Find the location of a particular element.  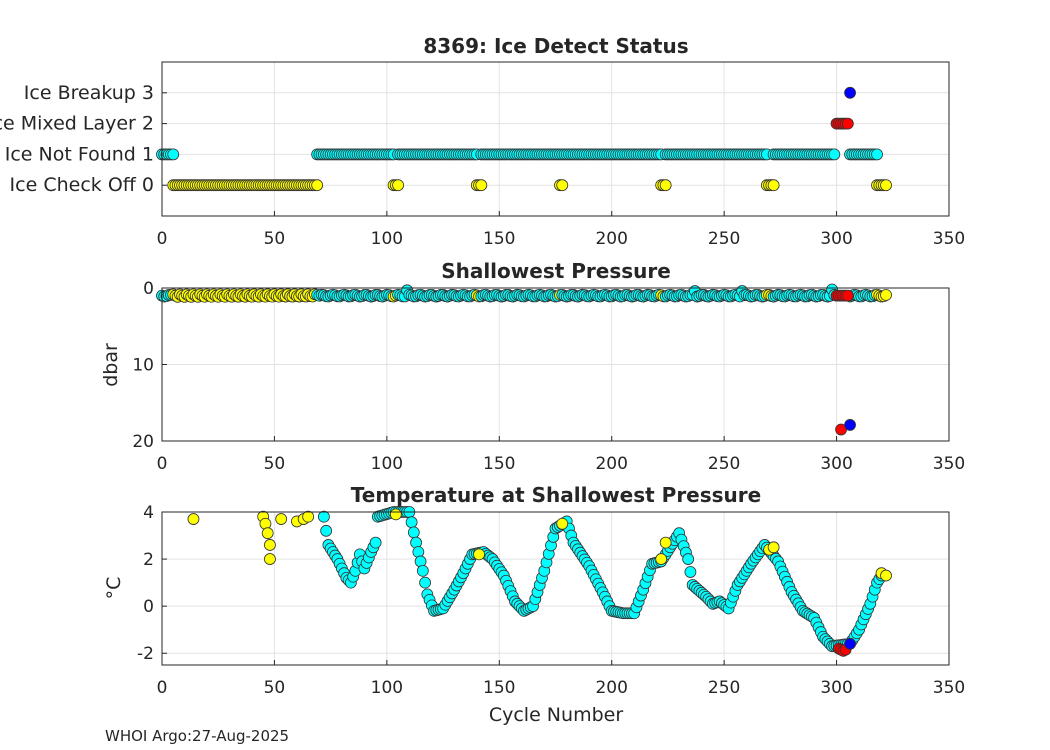

chart-title-ice-detect: 8369: Ice Detect Status is located at coordinates (555, 46).